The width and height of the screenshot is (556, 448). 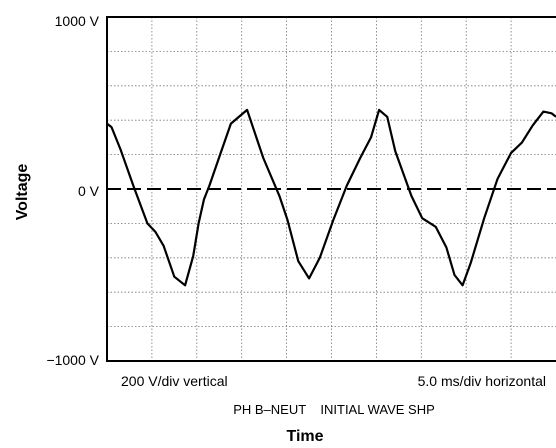 What do you see at coordinates (72, 360) in the screenshot?
I see `y-tick-label-bottom: −1000 V` at bounding box center [72, 360].